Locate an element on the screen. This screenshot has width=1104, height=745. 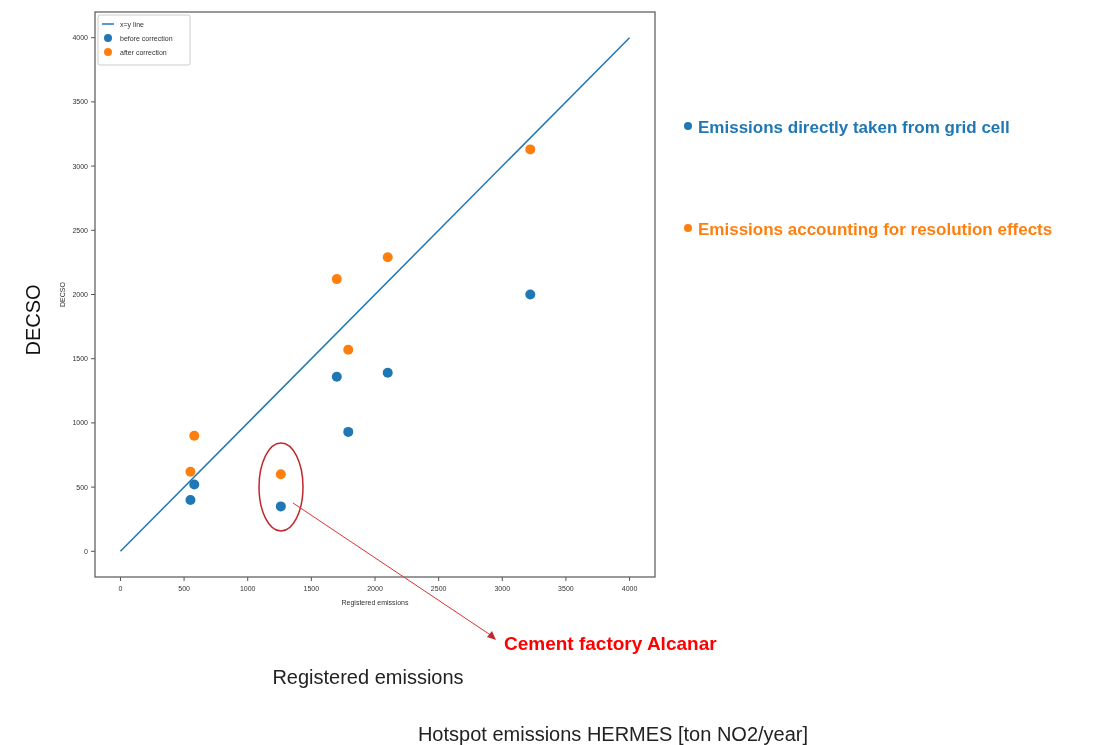
text: Registered emissions is located at coordinates (368, 677).